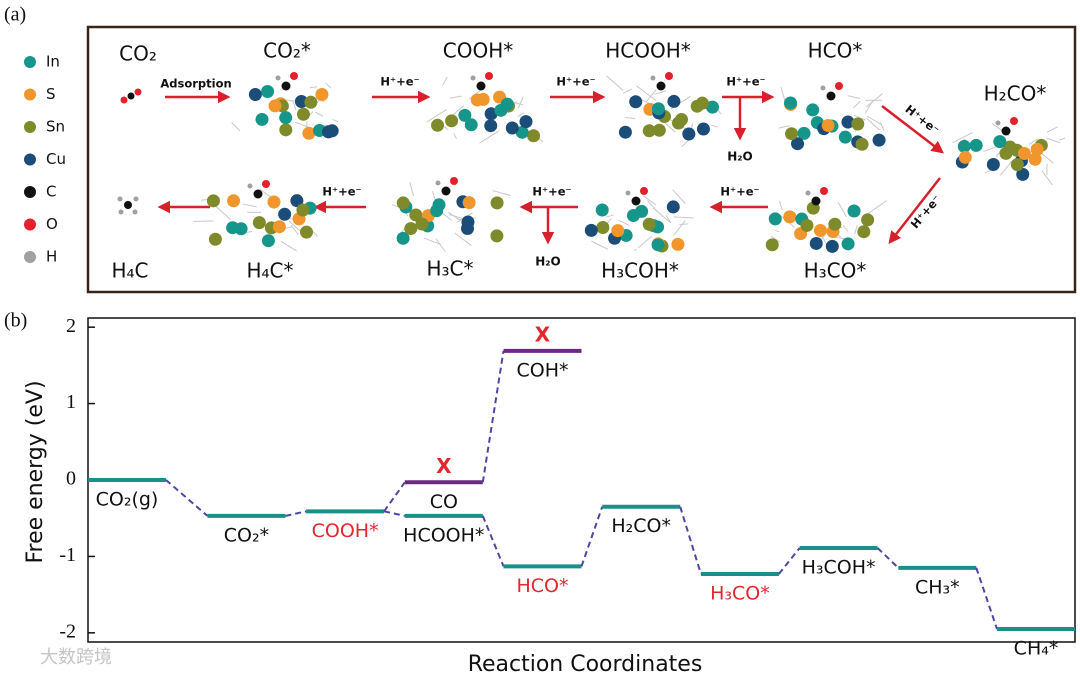 Image resolution: width=1080 pixels, height=678 pixels. I want to click on species-label: HCOOH*, so click(648, 51).